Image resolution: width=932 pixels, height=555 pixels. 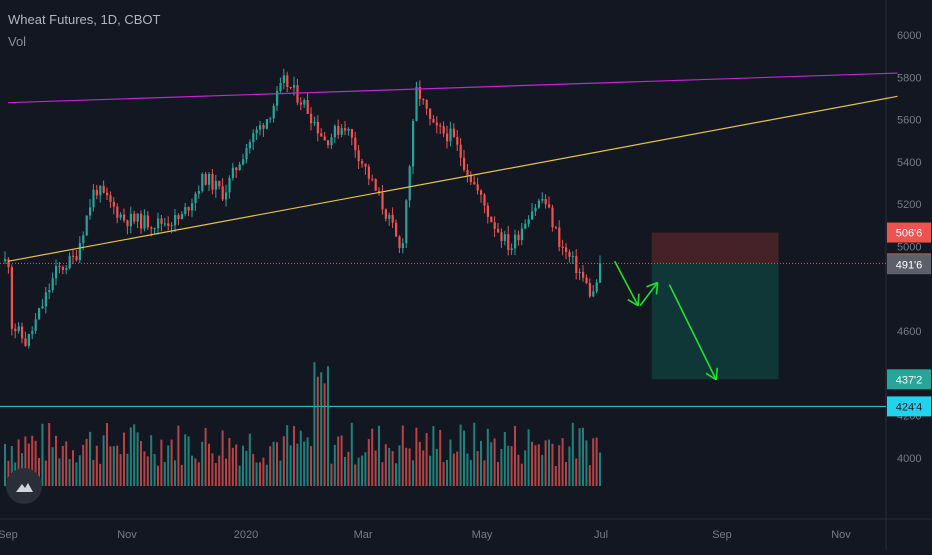 What do you see at coordinates (909, 234) in the screenshot?
I see `price-label-text: 506'6` at bounding box center [909, 234].